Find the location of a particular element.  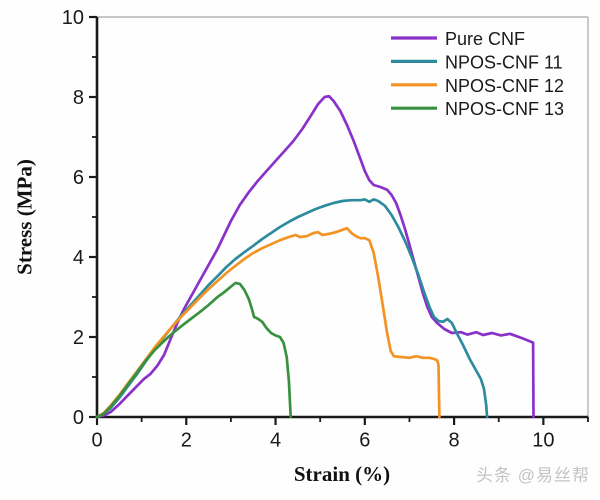

y-tick-label: 0 is located at coordinates (78, 418).